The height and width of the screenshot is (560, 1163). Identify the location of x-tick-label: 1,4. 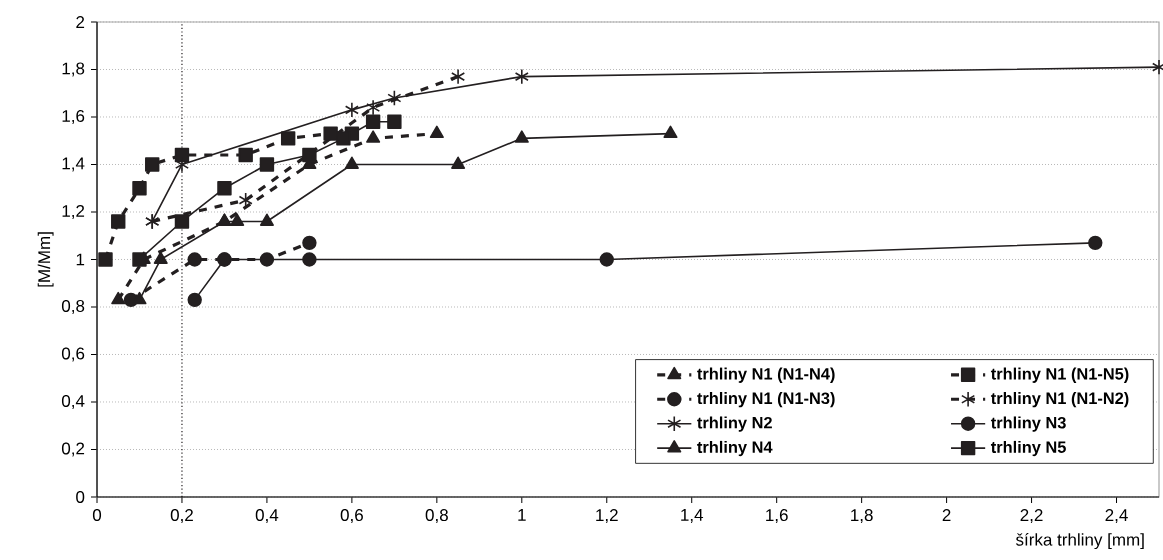
(692, 516).